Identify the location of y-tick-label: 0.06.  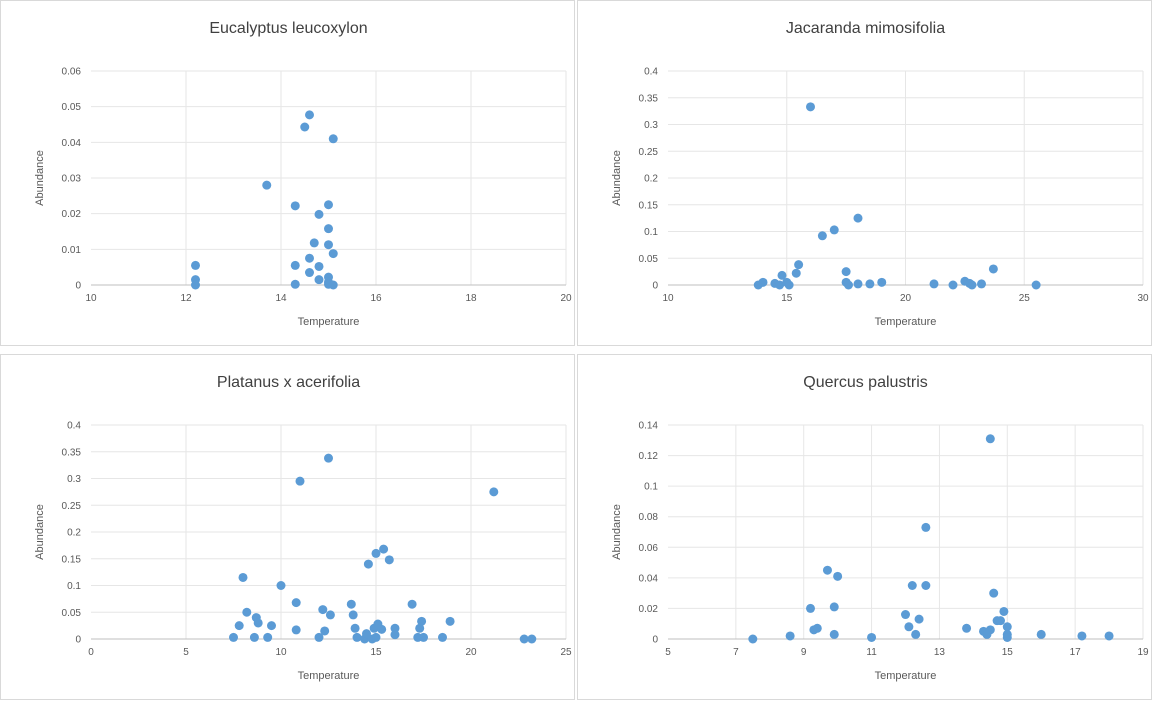
(72, 72).